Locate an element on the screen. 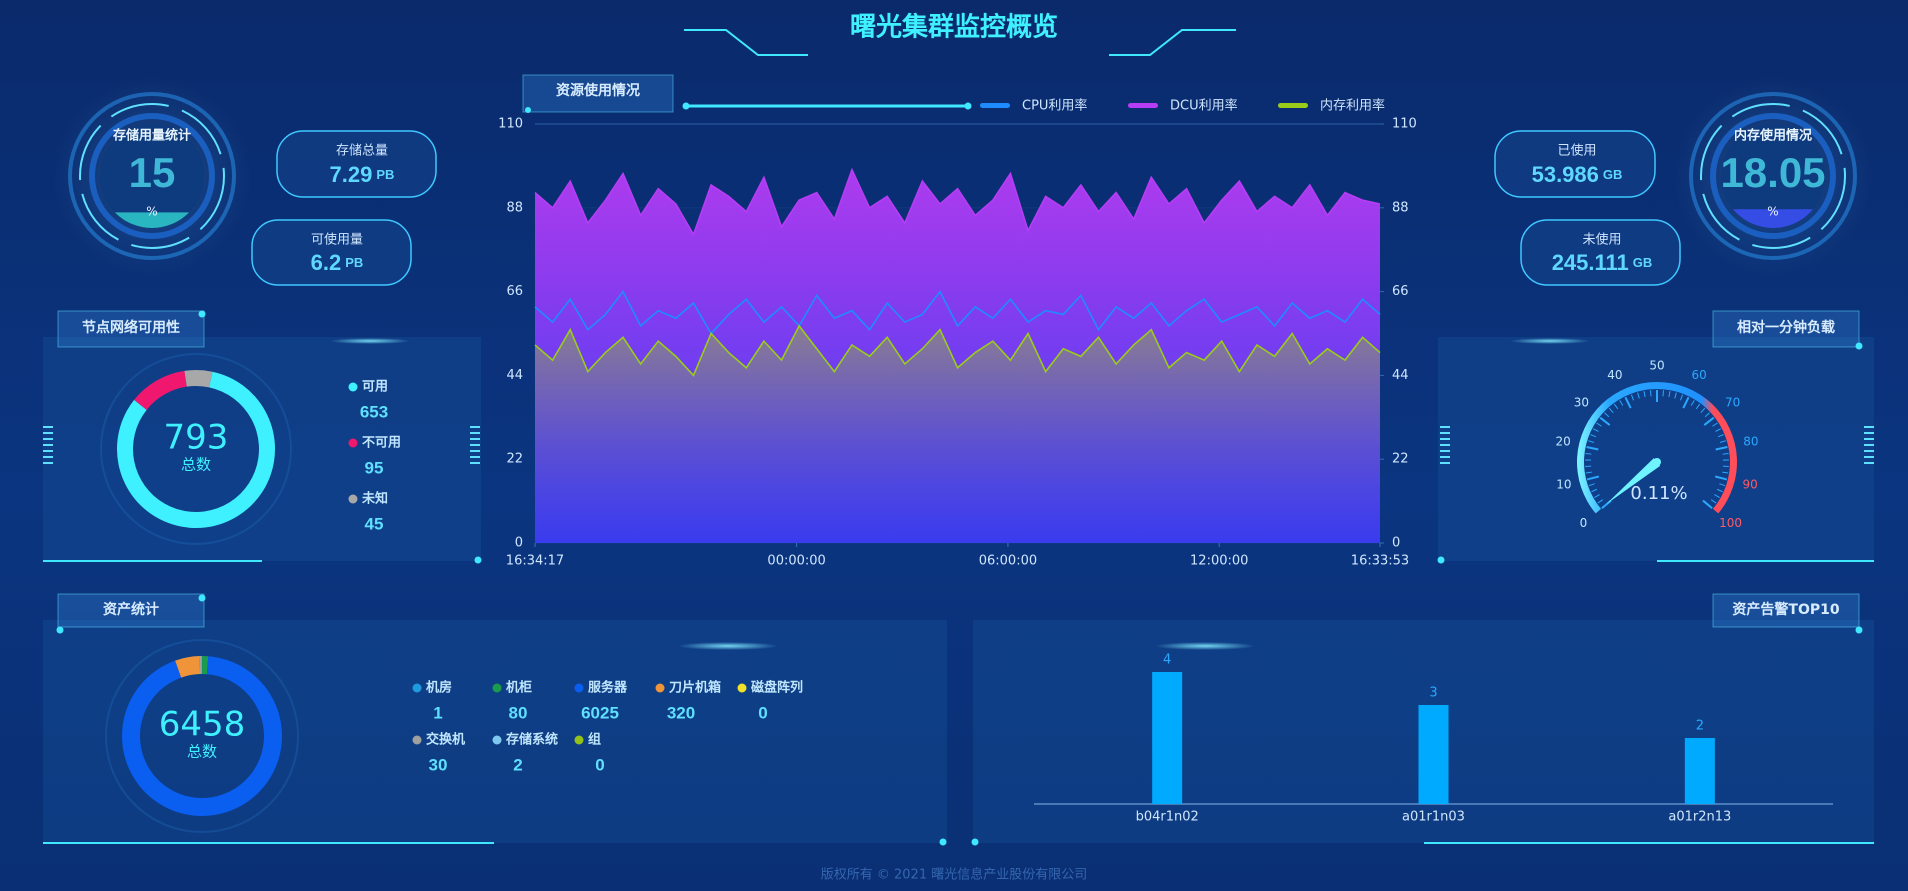 This screenshot has height=891, width=1908. legend-label: 服务器 is located at coordinates (608, 688).